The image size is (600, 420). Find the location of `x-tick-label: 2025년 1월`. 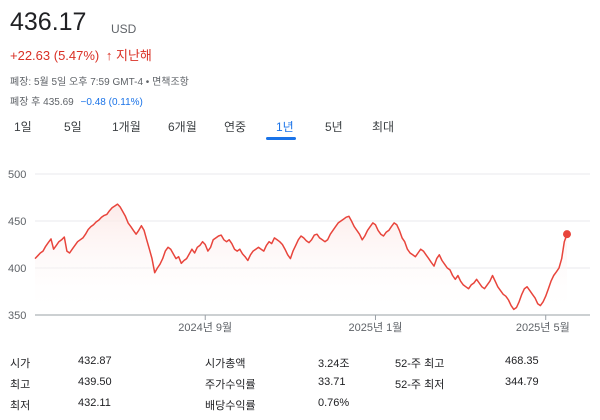

x-tick-label: 2025년 1월 is located at coordinates (376, 327).